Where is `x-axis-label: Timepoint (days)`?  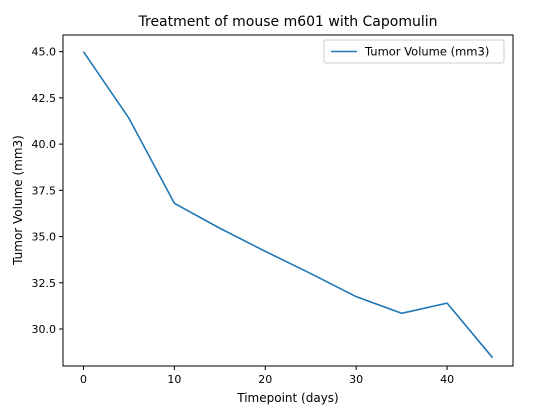 x-axis-label: Timepoint (days) is located at coordinates (287, 398).